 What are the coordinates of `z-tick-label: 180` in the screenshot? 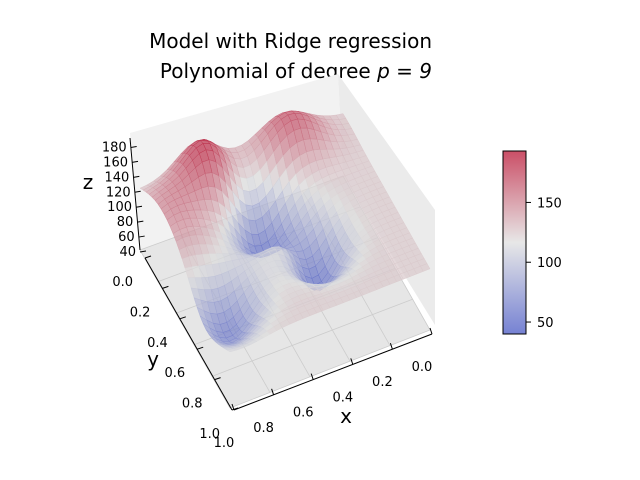 It's located at (114, 147).